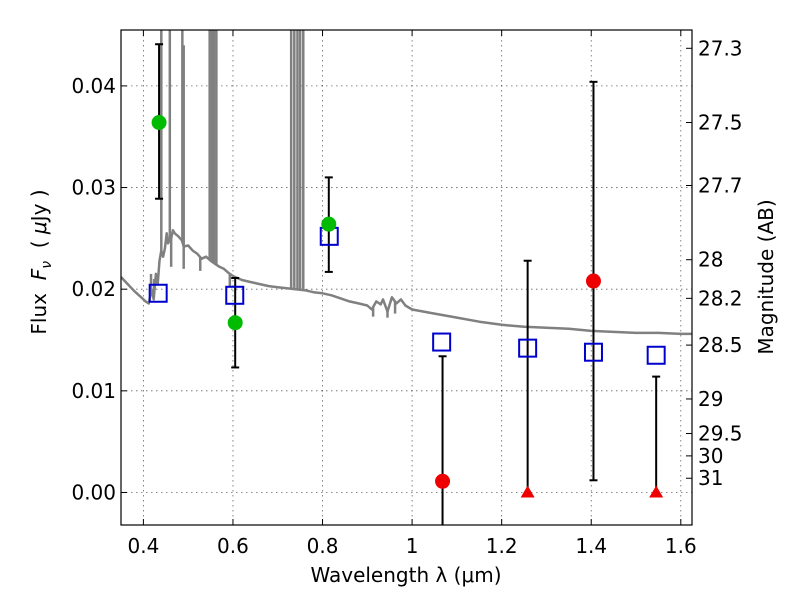  Describe the element at coordinates (710, 478) in the screenshot. I see `mag-tick-label: 31` at that location.